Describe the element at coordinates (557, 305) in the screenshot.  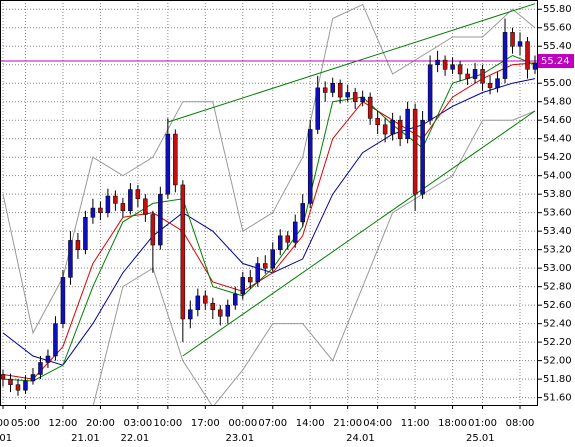
I see `y-tick-label: 52.60` at that location.